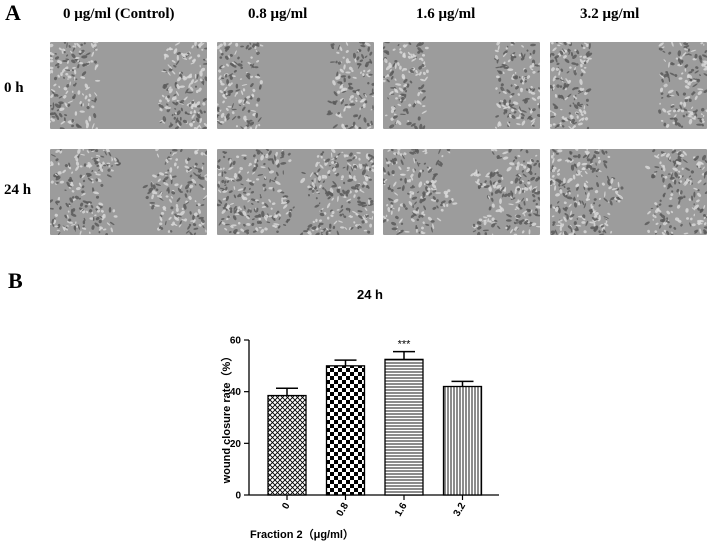 The height and width of the screenshot is (543, 709). Describe the element at coordinates (405, 345) in the screenshot. I see `significance-marker: ***` at that location.